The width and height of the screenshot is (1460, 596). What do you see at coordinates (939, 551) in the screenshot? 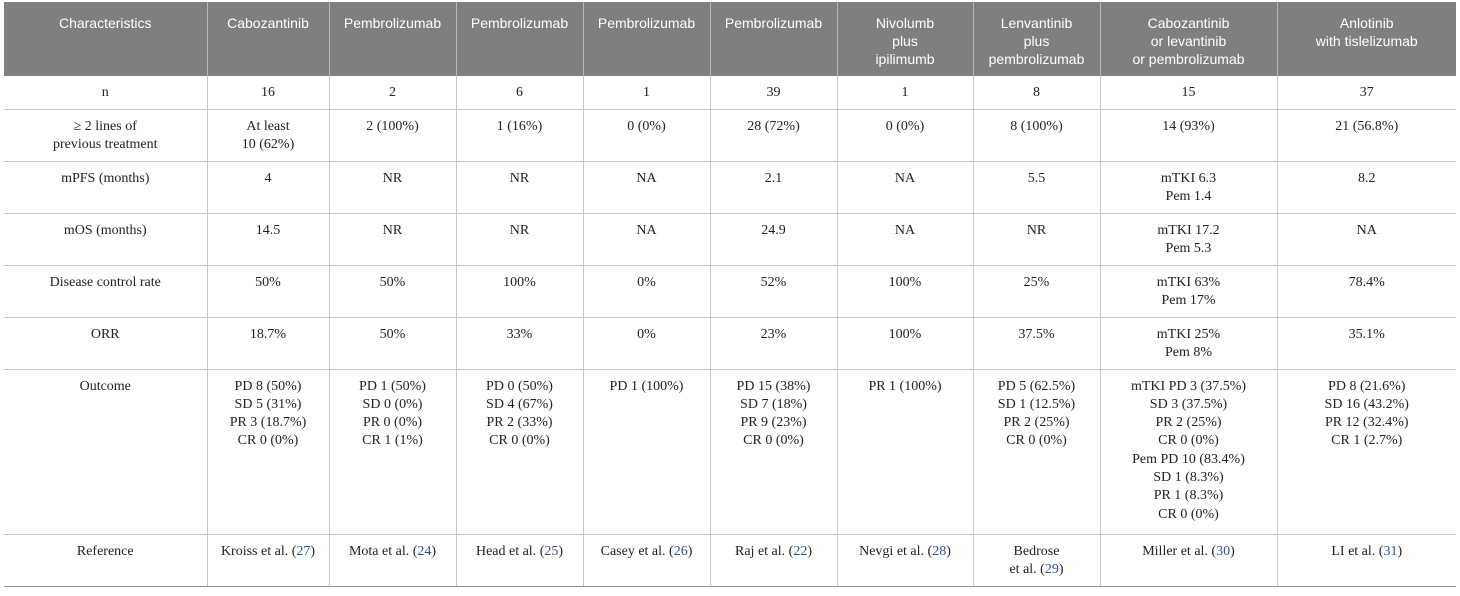
I see `citation-link: 28` at bounding box center [939, 551].